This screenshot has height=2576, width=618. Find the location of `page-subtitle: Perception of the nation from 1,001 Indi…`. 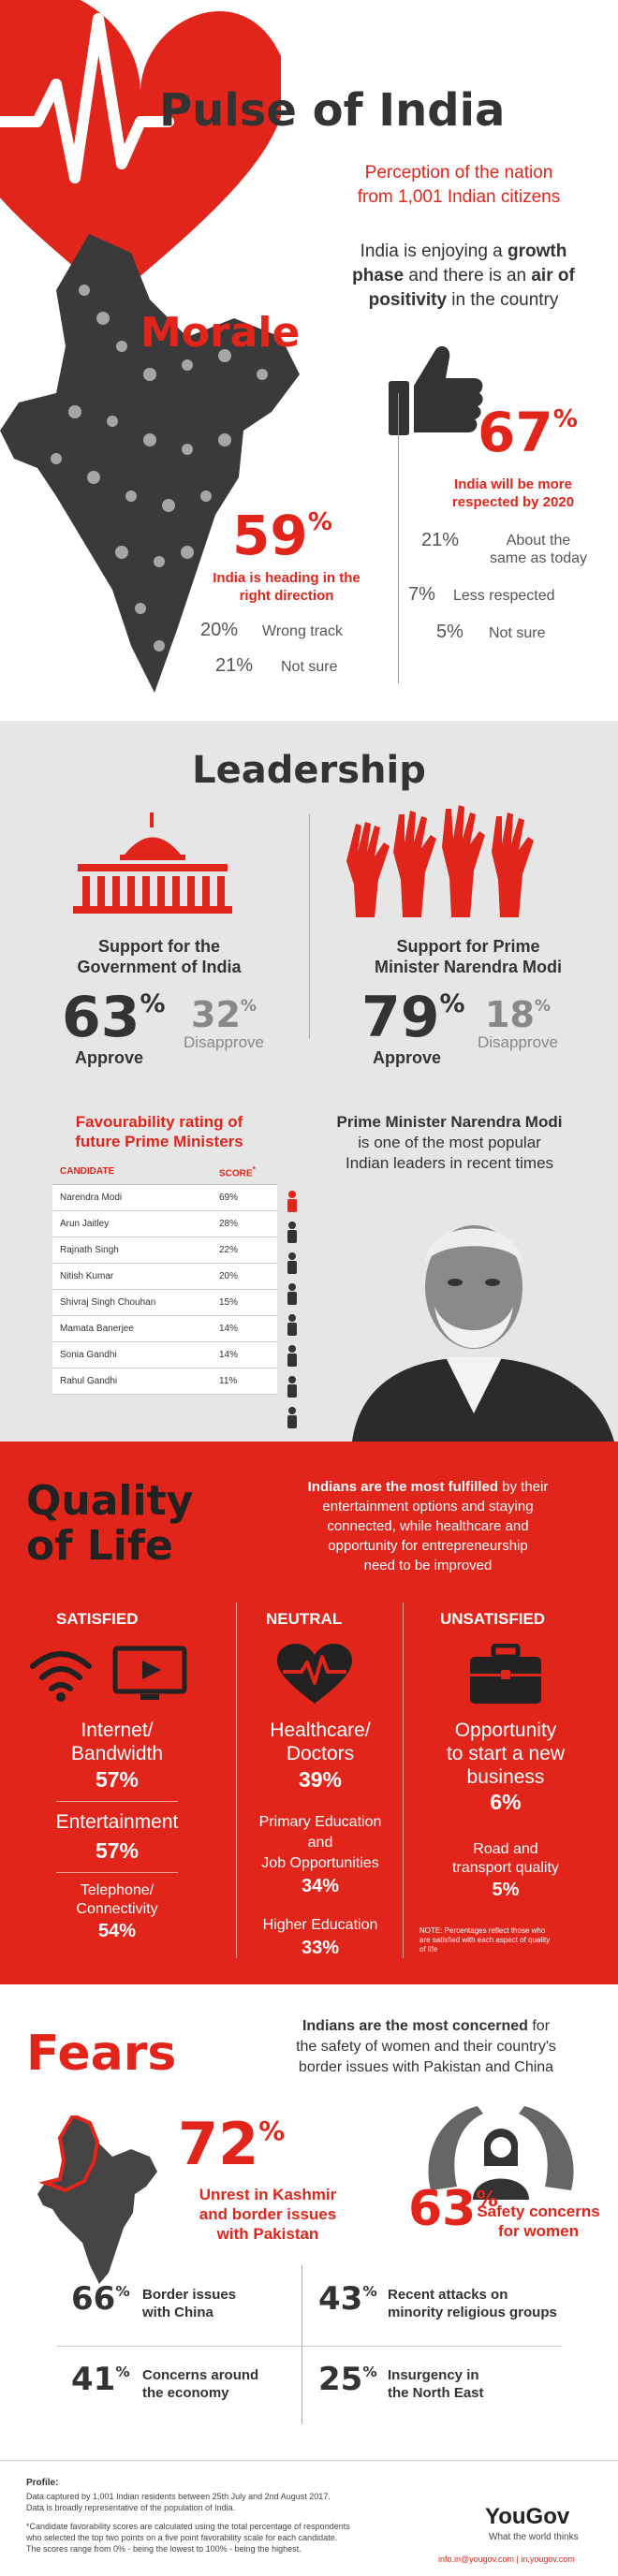

page-subtitle: Perception of the nation from 1,001 Indi… is located at coordinates (459, 185).